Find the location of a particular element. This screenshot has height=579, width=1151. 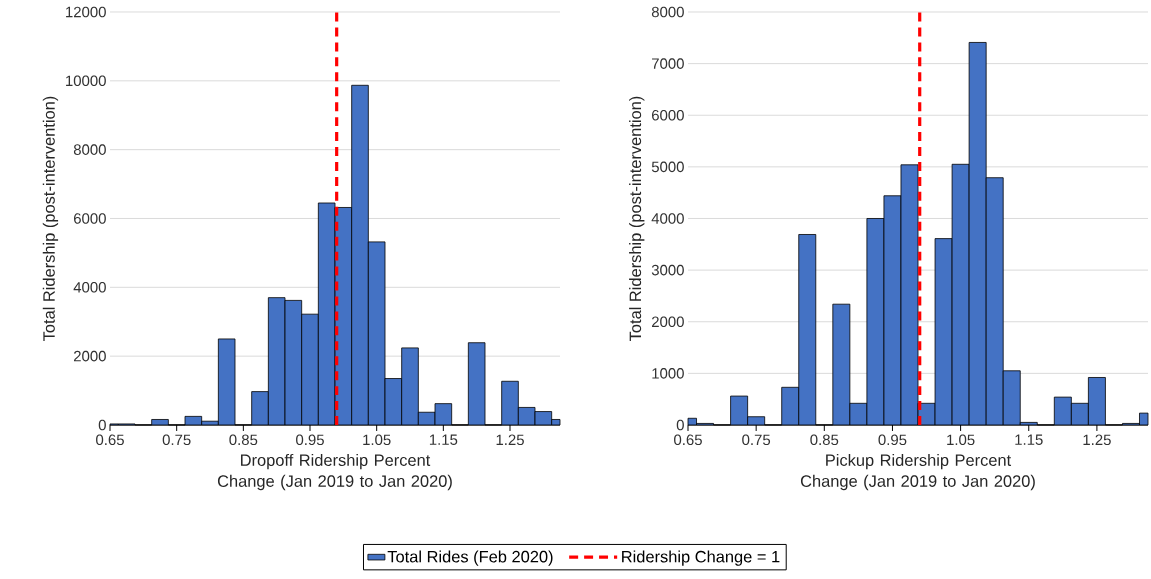

y-tick-label: 7000 is located at coordinates (668, 63).